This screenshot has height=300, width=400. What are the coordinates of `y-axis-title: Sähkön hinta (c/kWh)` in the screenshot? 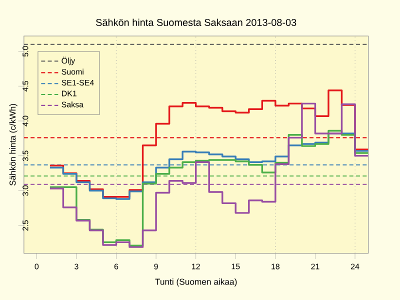 It's located at (13, 145).